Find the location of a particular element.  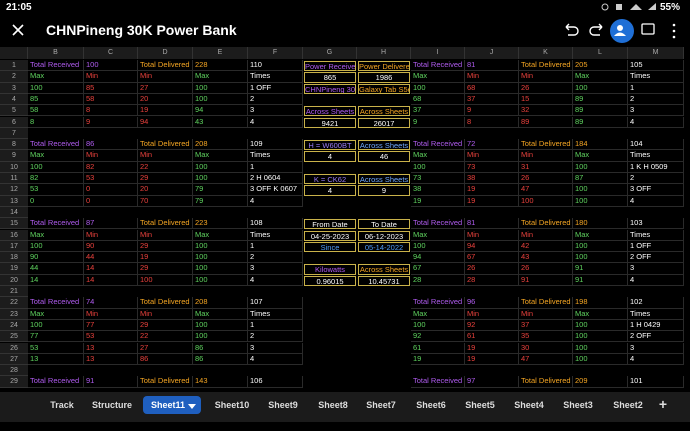

cell: 14 is located at coordinates (111, 280).